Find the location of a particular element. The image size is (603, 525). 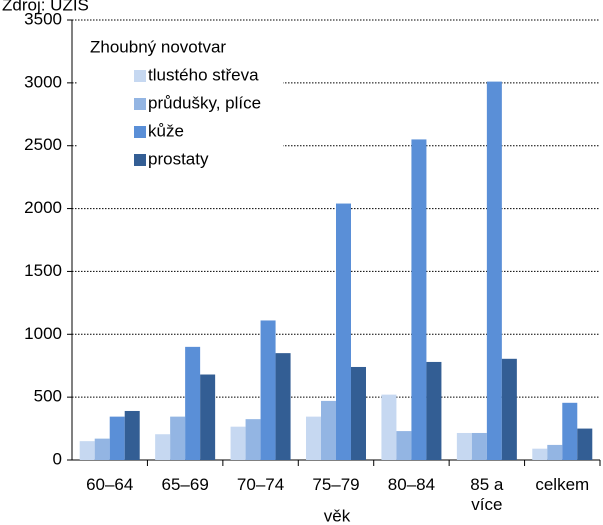

legend-label: prostaty is located at coordinates (178, 158).